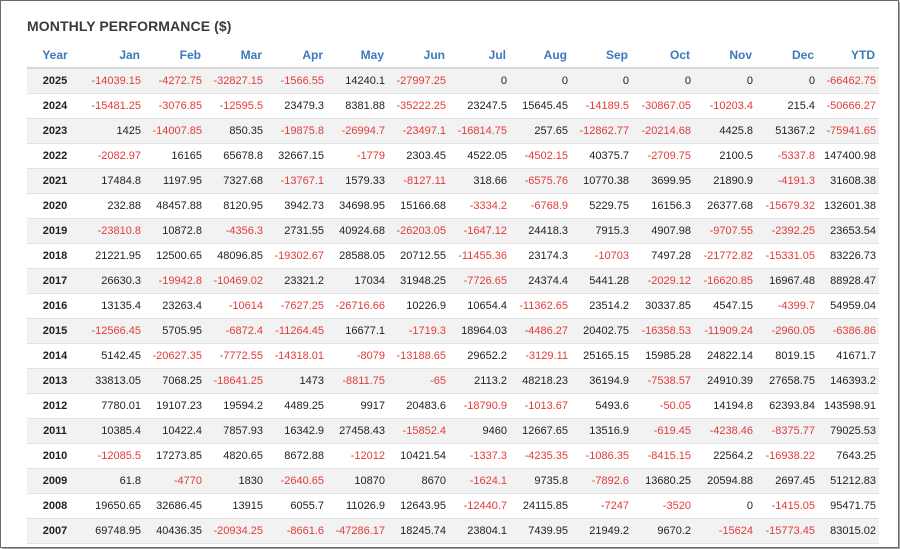 This screenshot has width=900, height=549. I want to click on row-year-cell: 2009, so click(55, 481).